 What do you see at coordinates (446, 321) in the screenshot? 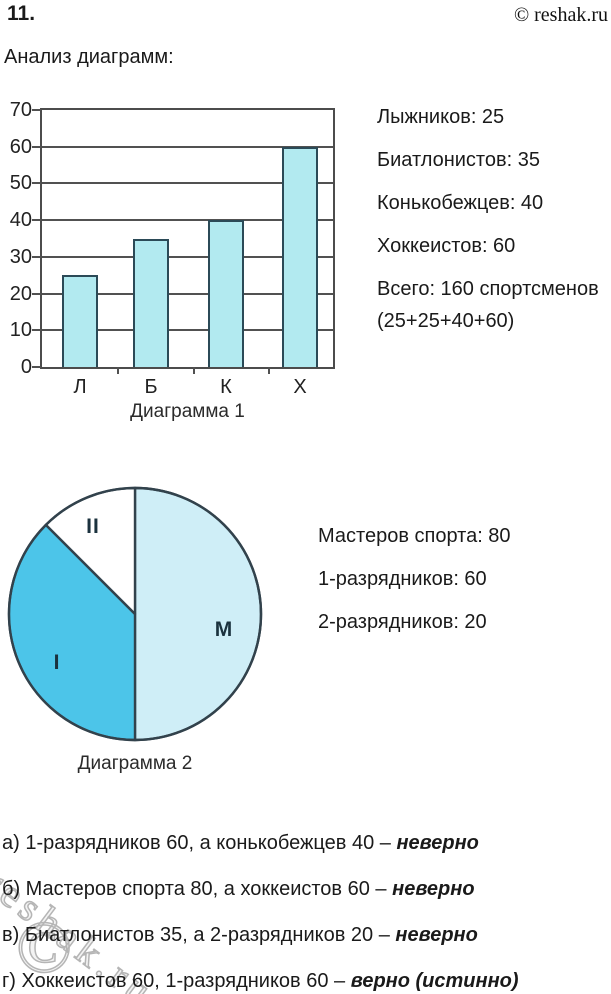
I see `note-total-sum: (25+25+40+60)` at bounding box center [446, 321].